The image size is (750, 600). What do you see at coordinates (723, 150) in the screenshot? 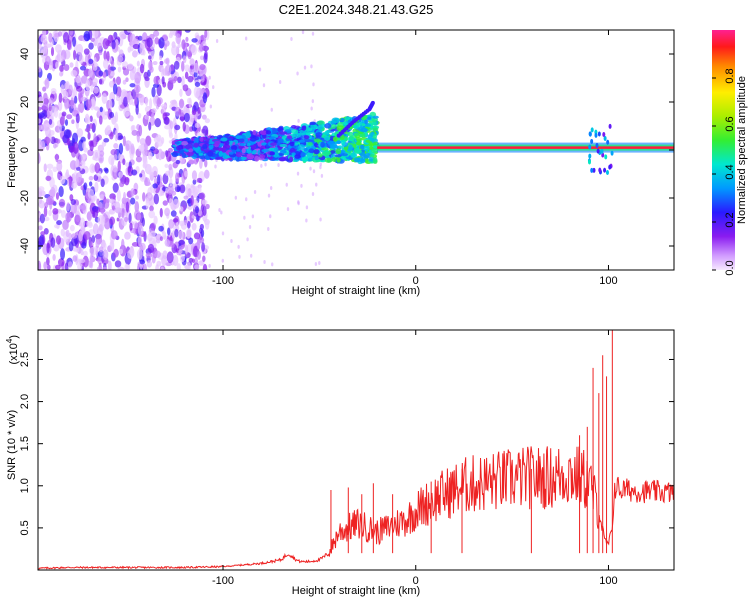
I see `colorbar-gradient` at bounding box center [723, 150].